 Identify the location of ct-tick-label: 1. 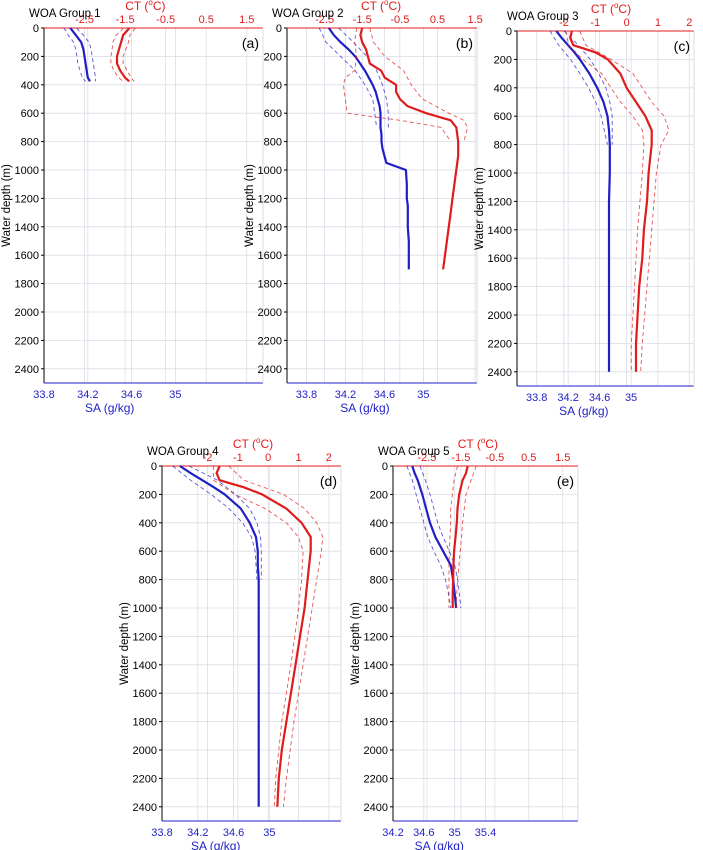
(658, 23).